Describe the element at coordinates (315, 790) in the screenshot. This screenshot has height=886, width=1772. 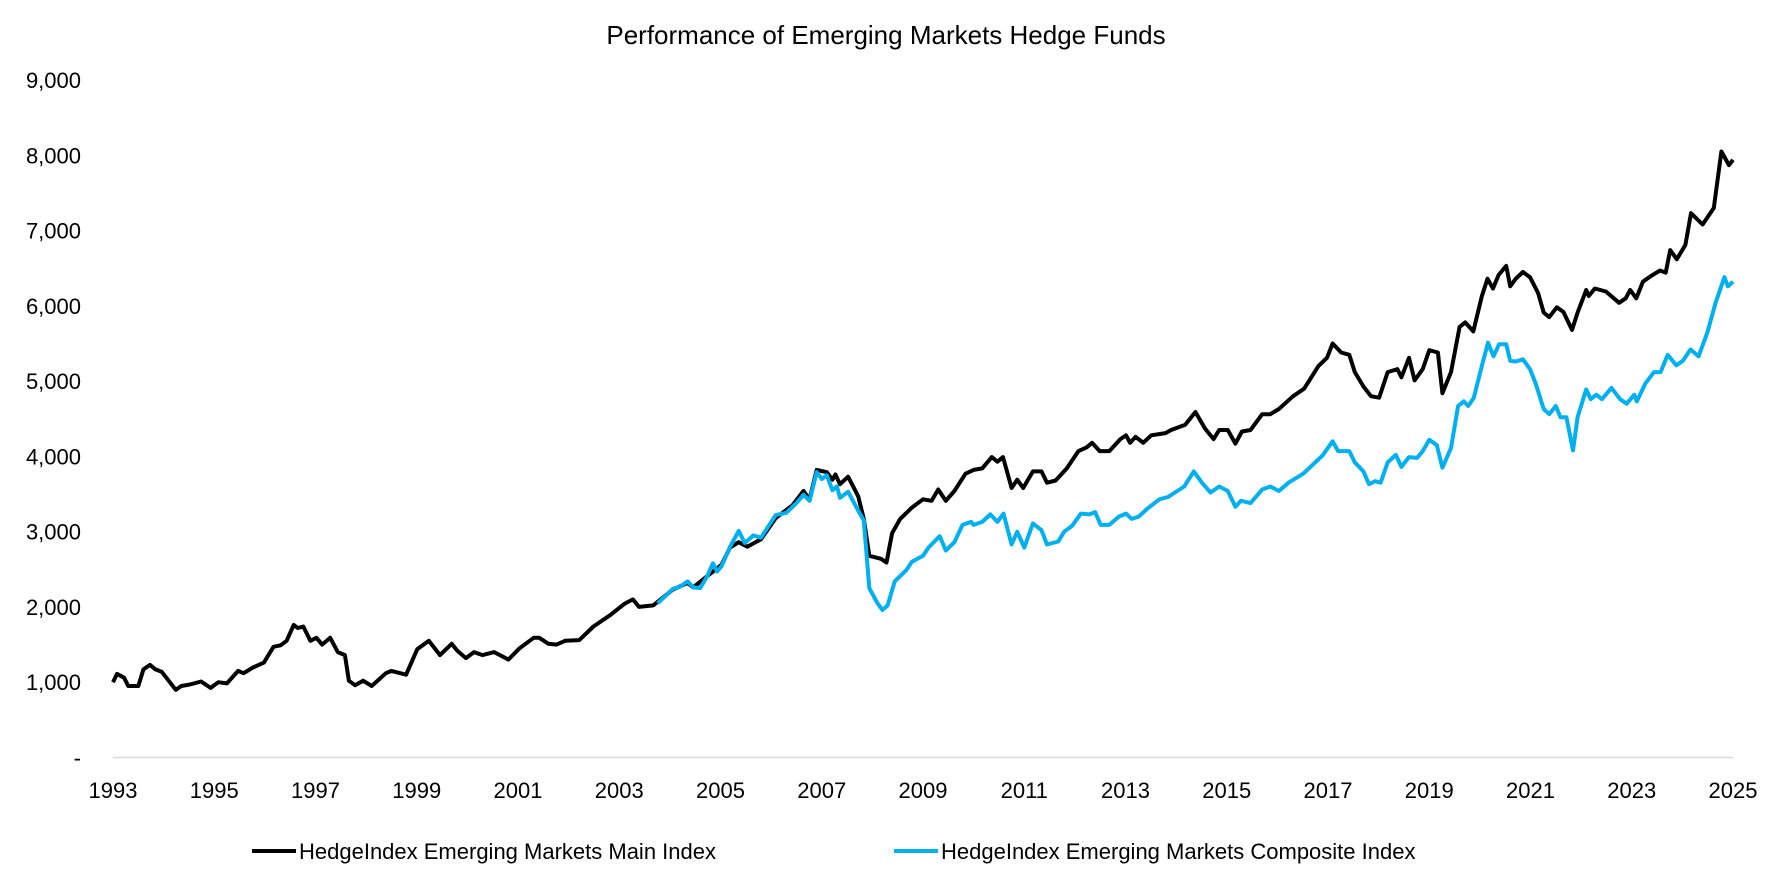
I see `x-tick-label: 1997` at that location.